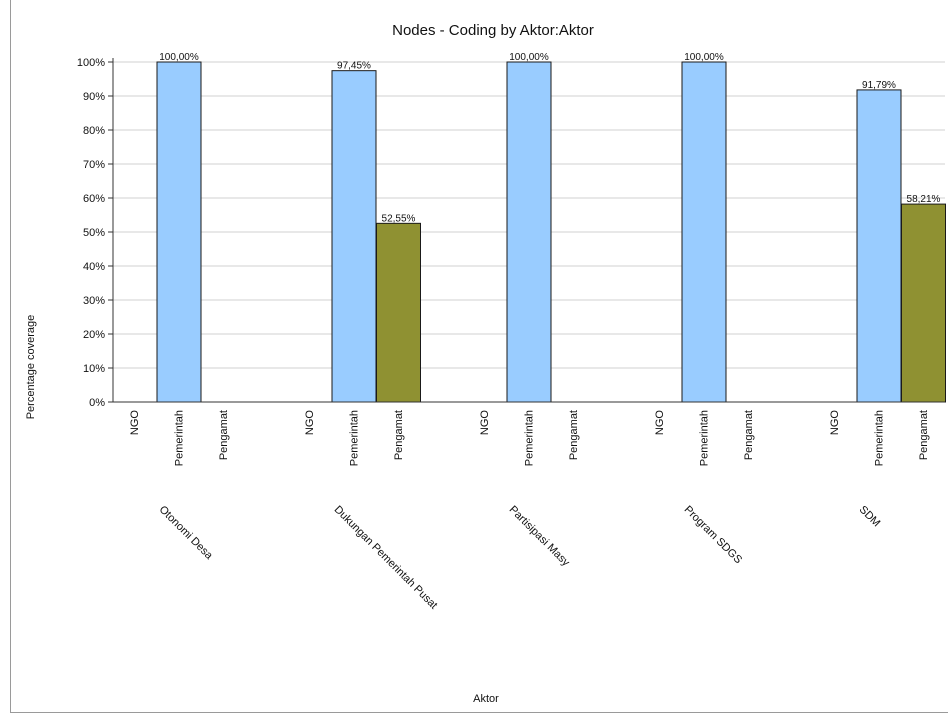  I want to click on y-tick-label: 100%, so click(91, 63).